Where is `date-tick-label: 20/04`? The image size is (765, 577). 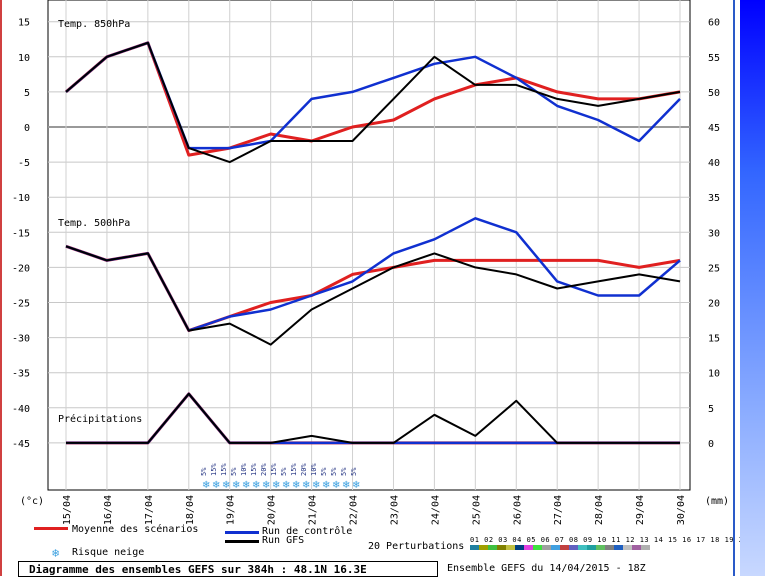
date-tick-label: 20/04 is located at coordinates (272, 510).